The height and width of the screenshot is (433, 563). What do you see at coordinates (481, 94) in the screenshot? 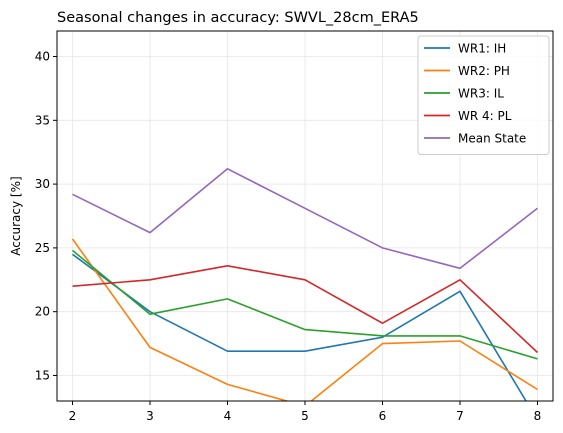
I see `legend-entry-label: WR3: IL` at bounding box center [481, 94].